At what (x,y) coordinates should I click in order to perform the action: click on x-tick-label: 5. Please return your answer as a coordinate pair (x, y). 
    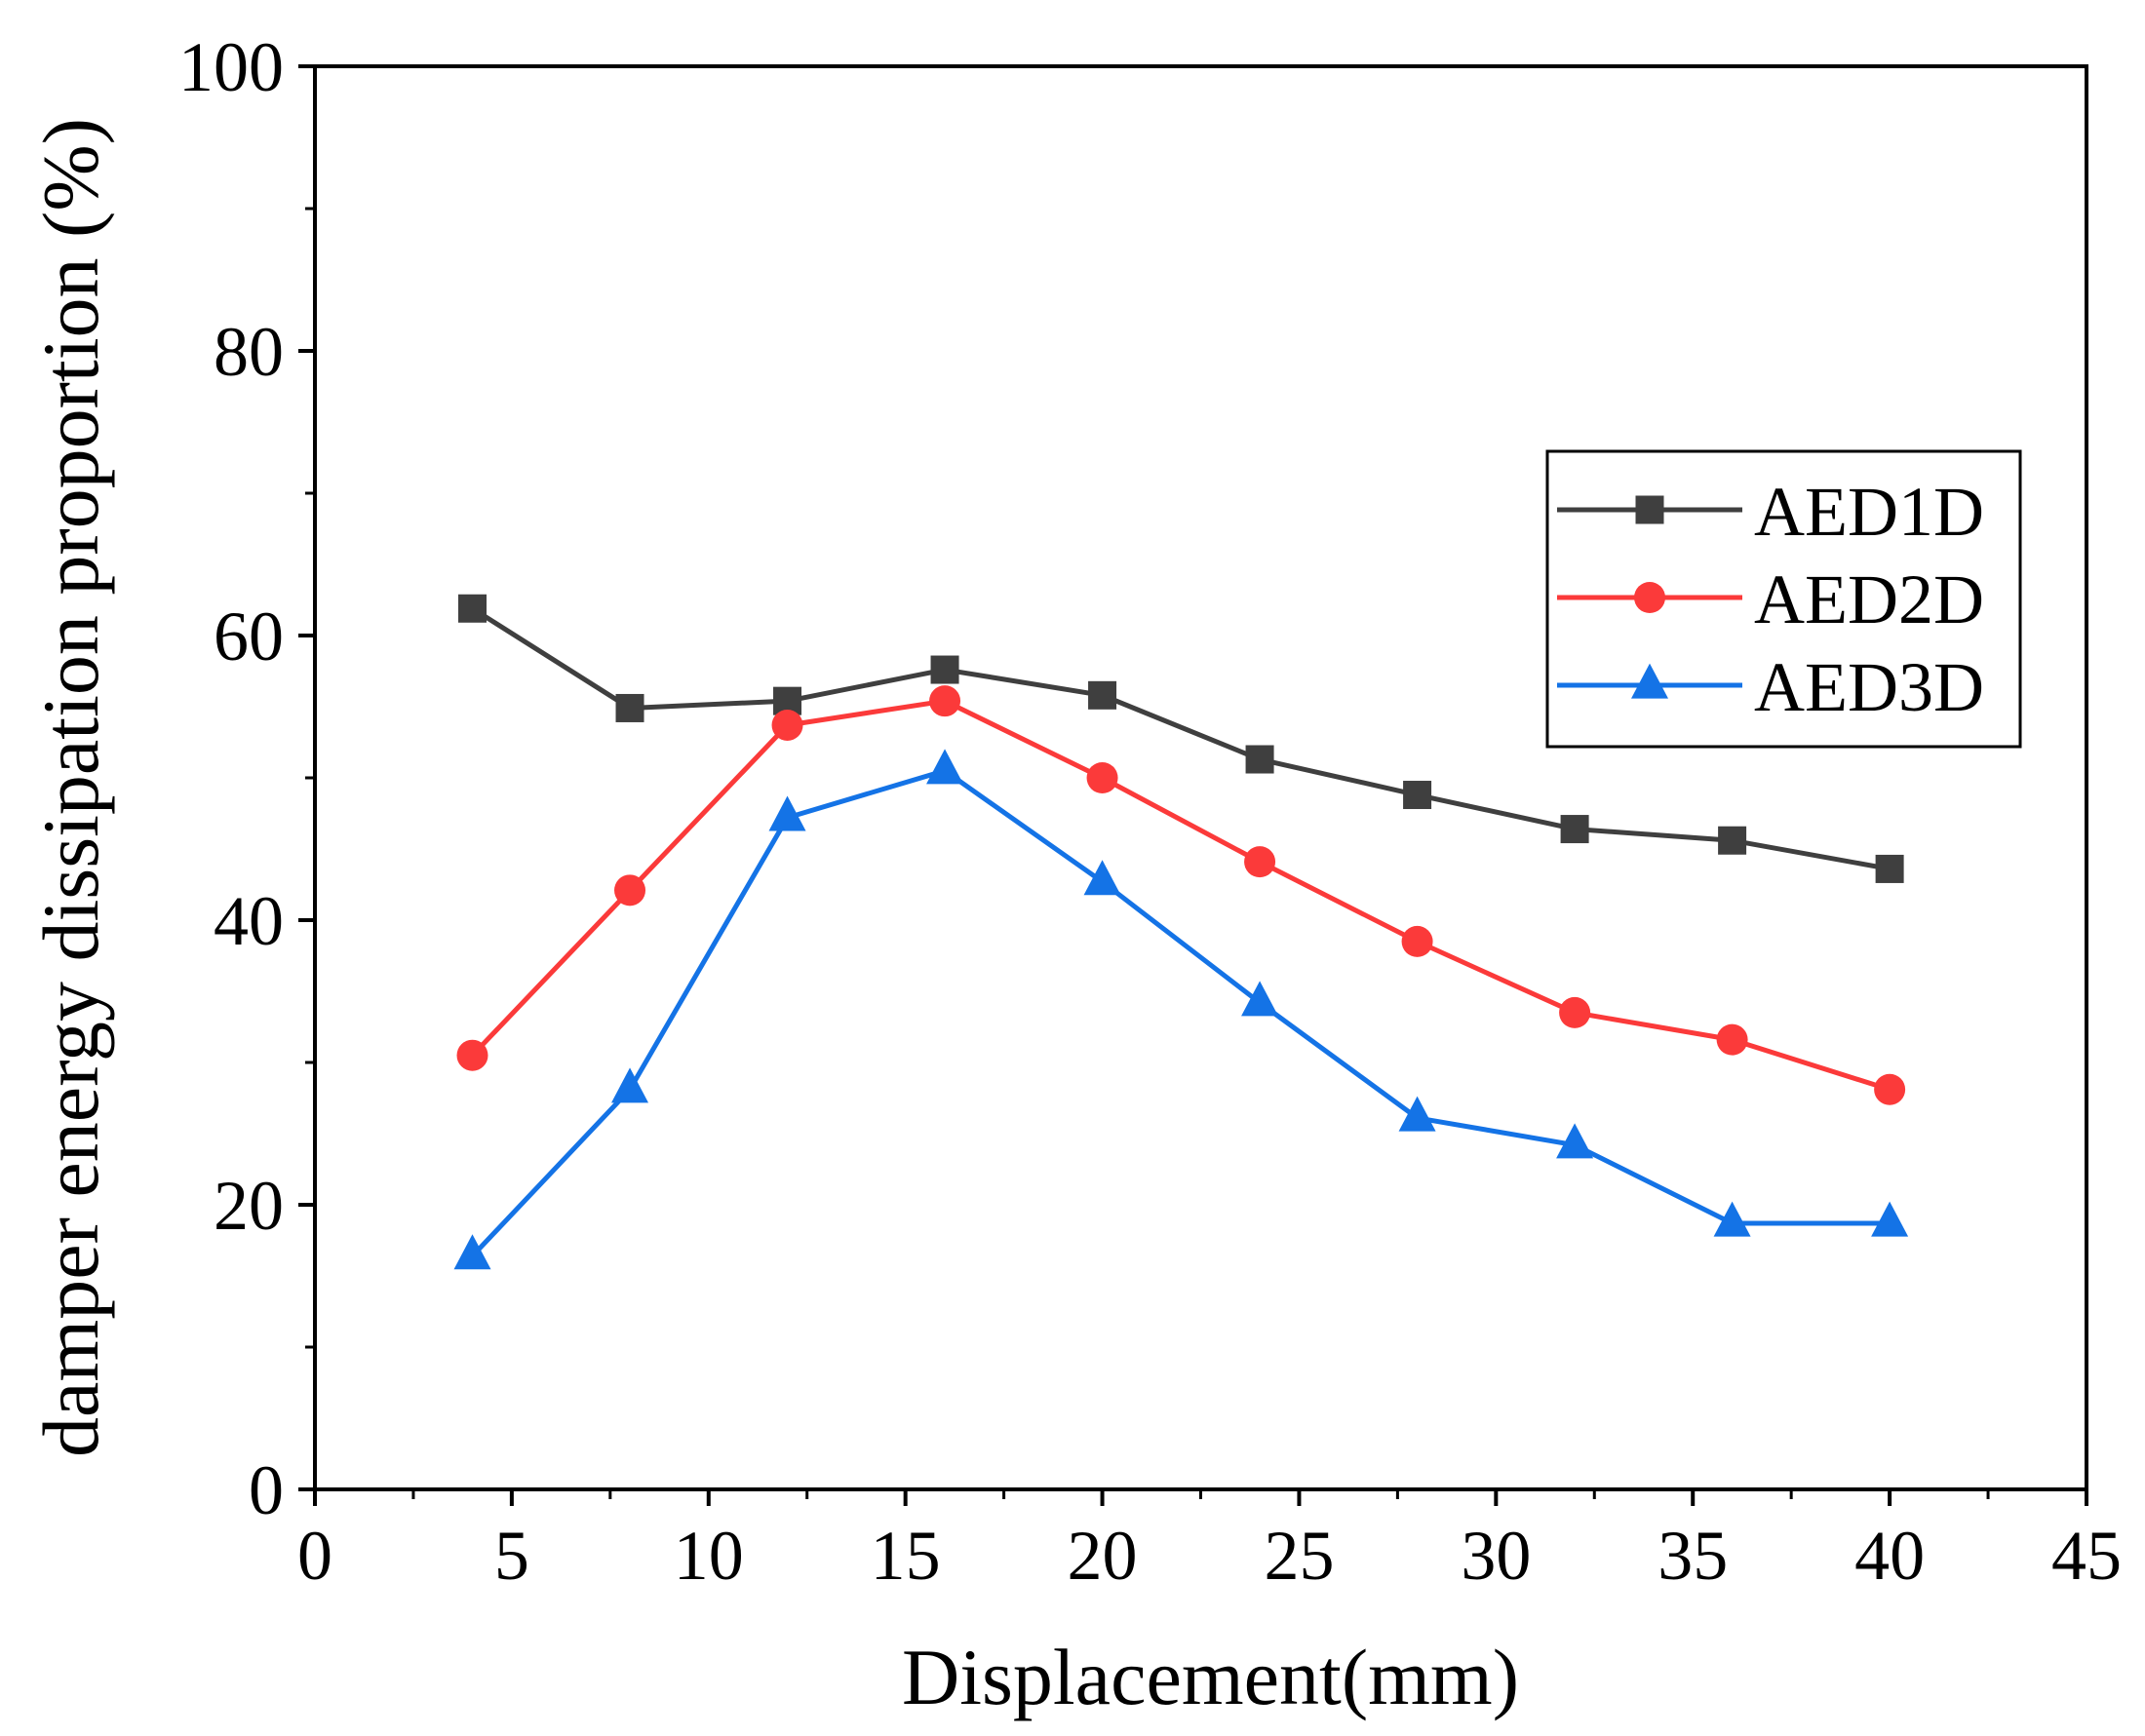
    Looking at the image, I should click on (511, 1556).